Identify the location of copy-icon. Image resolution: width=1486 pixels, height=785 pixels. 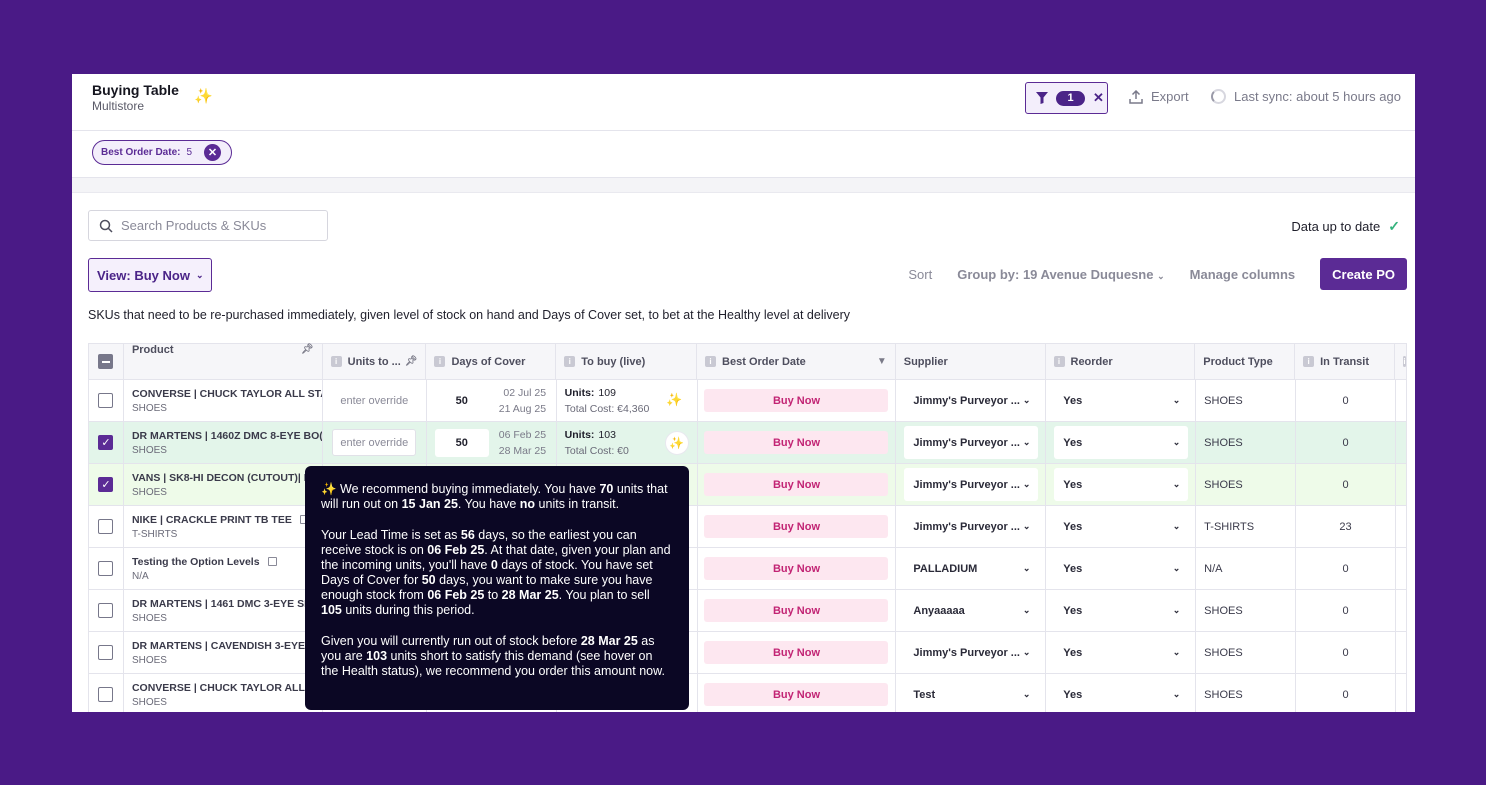
(272, 562).